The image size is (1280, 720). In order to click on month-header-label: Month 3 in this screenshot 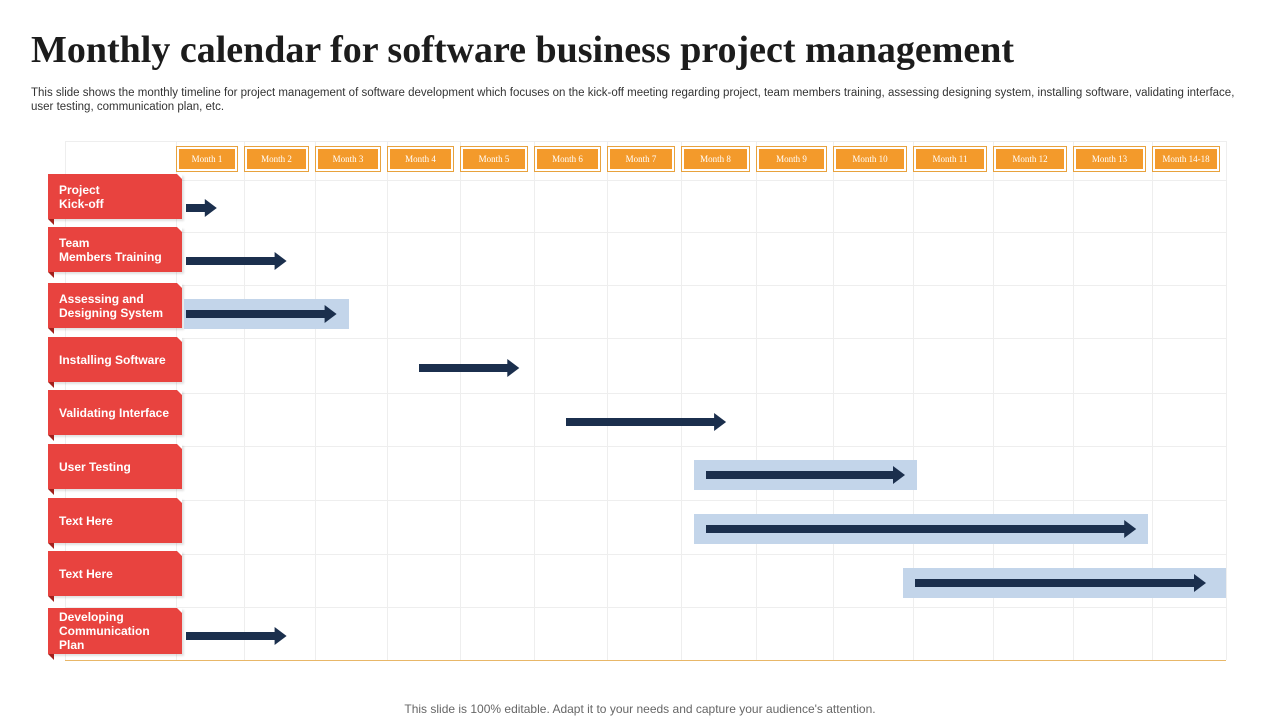, I will do `click(348, 159)`.